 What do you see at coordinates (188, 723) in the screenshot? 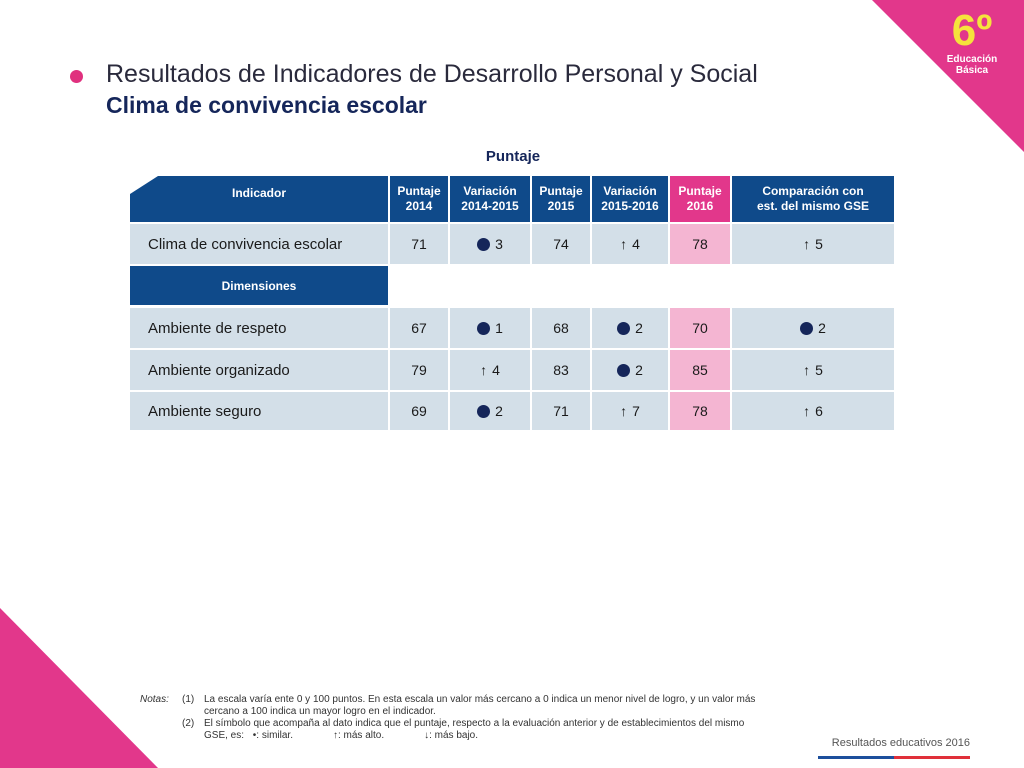
I see `note-2-number: (2)` at bounding box center [188, 723].